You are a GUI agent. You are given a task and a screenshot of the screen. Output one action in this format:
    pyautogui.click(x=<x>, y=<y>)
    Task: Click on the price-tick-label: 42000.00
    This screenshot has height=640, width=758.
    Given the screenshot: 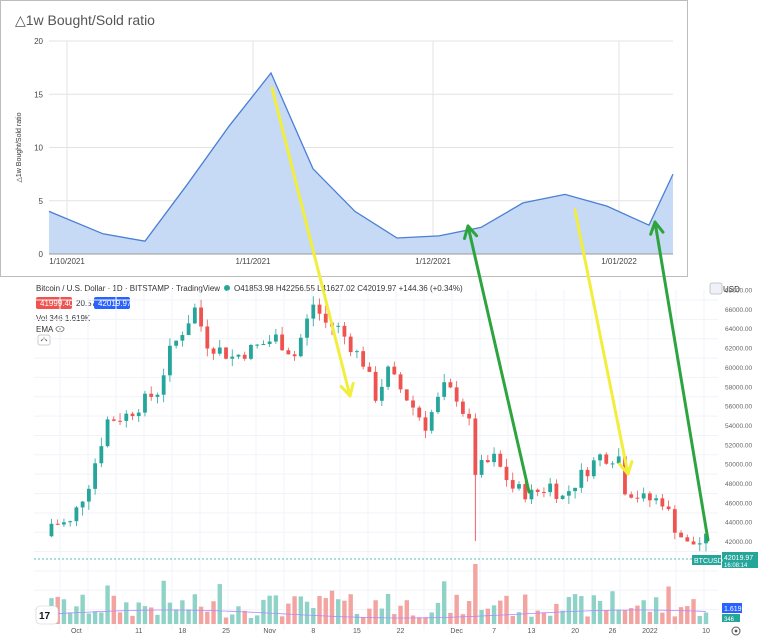 What is the action you would take?
    pyautogui.click(x=738, y=542)
    